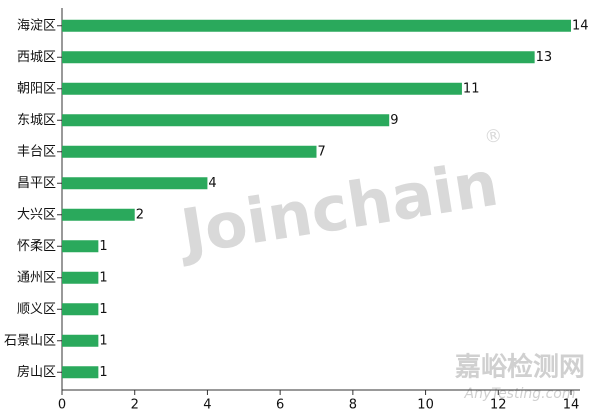  What do you see at coordinates (135, 405) in the screenshot?
I see `x-tick-label: 2` at bounding box center [135, 405].